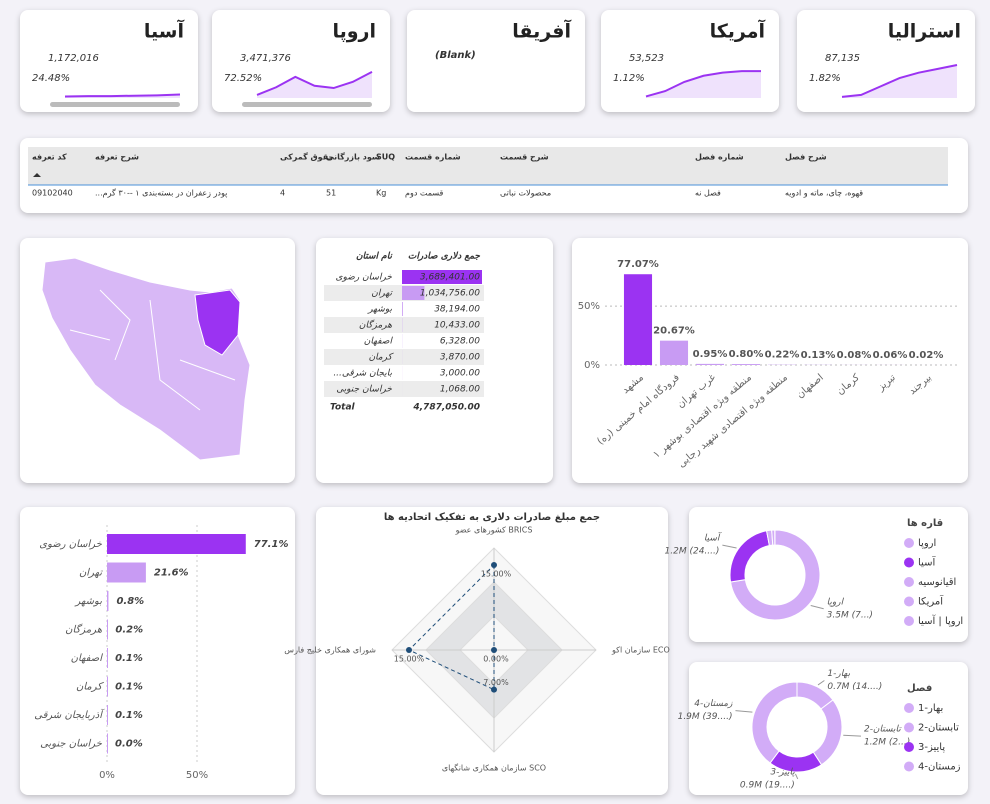  Describe the element at coordinates (705, 717) in the screenshot. I see `slice-label: 1.9M (39....)` at that location.